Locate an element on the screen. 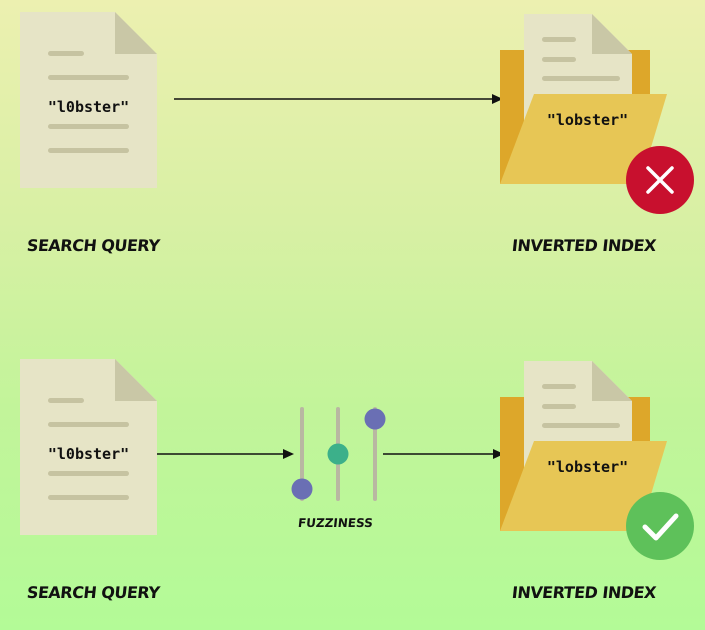 Image resolution: width=705 pixels, height=630 pixels. arrow-to-fuzziness is located at coordinates (226, 454).